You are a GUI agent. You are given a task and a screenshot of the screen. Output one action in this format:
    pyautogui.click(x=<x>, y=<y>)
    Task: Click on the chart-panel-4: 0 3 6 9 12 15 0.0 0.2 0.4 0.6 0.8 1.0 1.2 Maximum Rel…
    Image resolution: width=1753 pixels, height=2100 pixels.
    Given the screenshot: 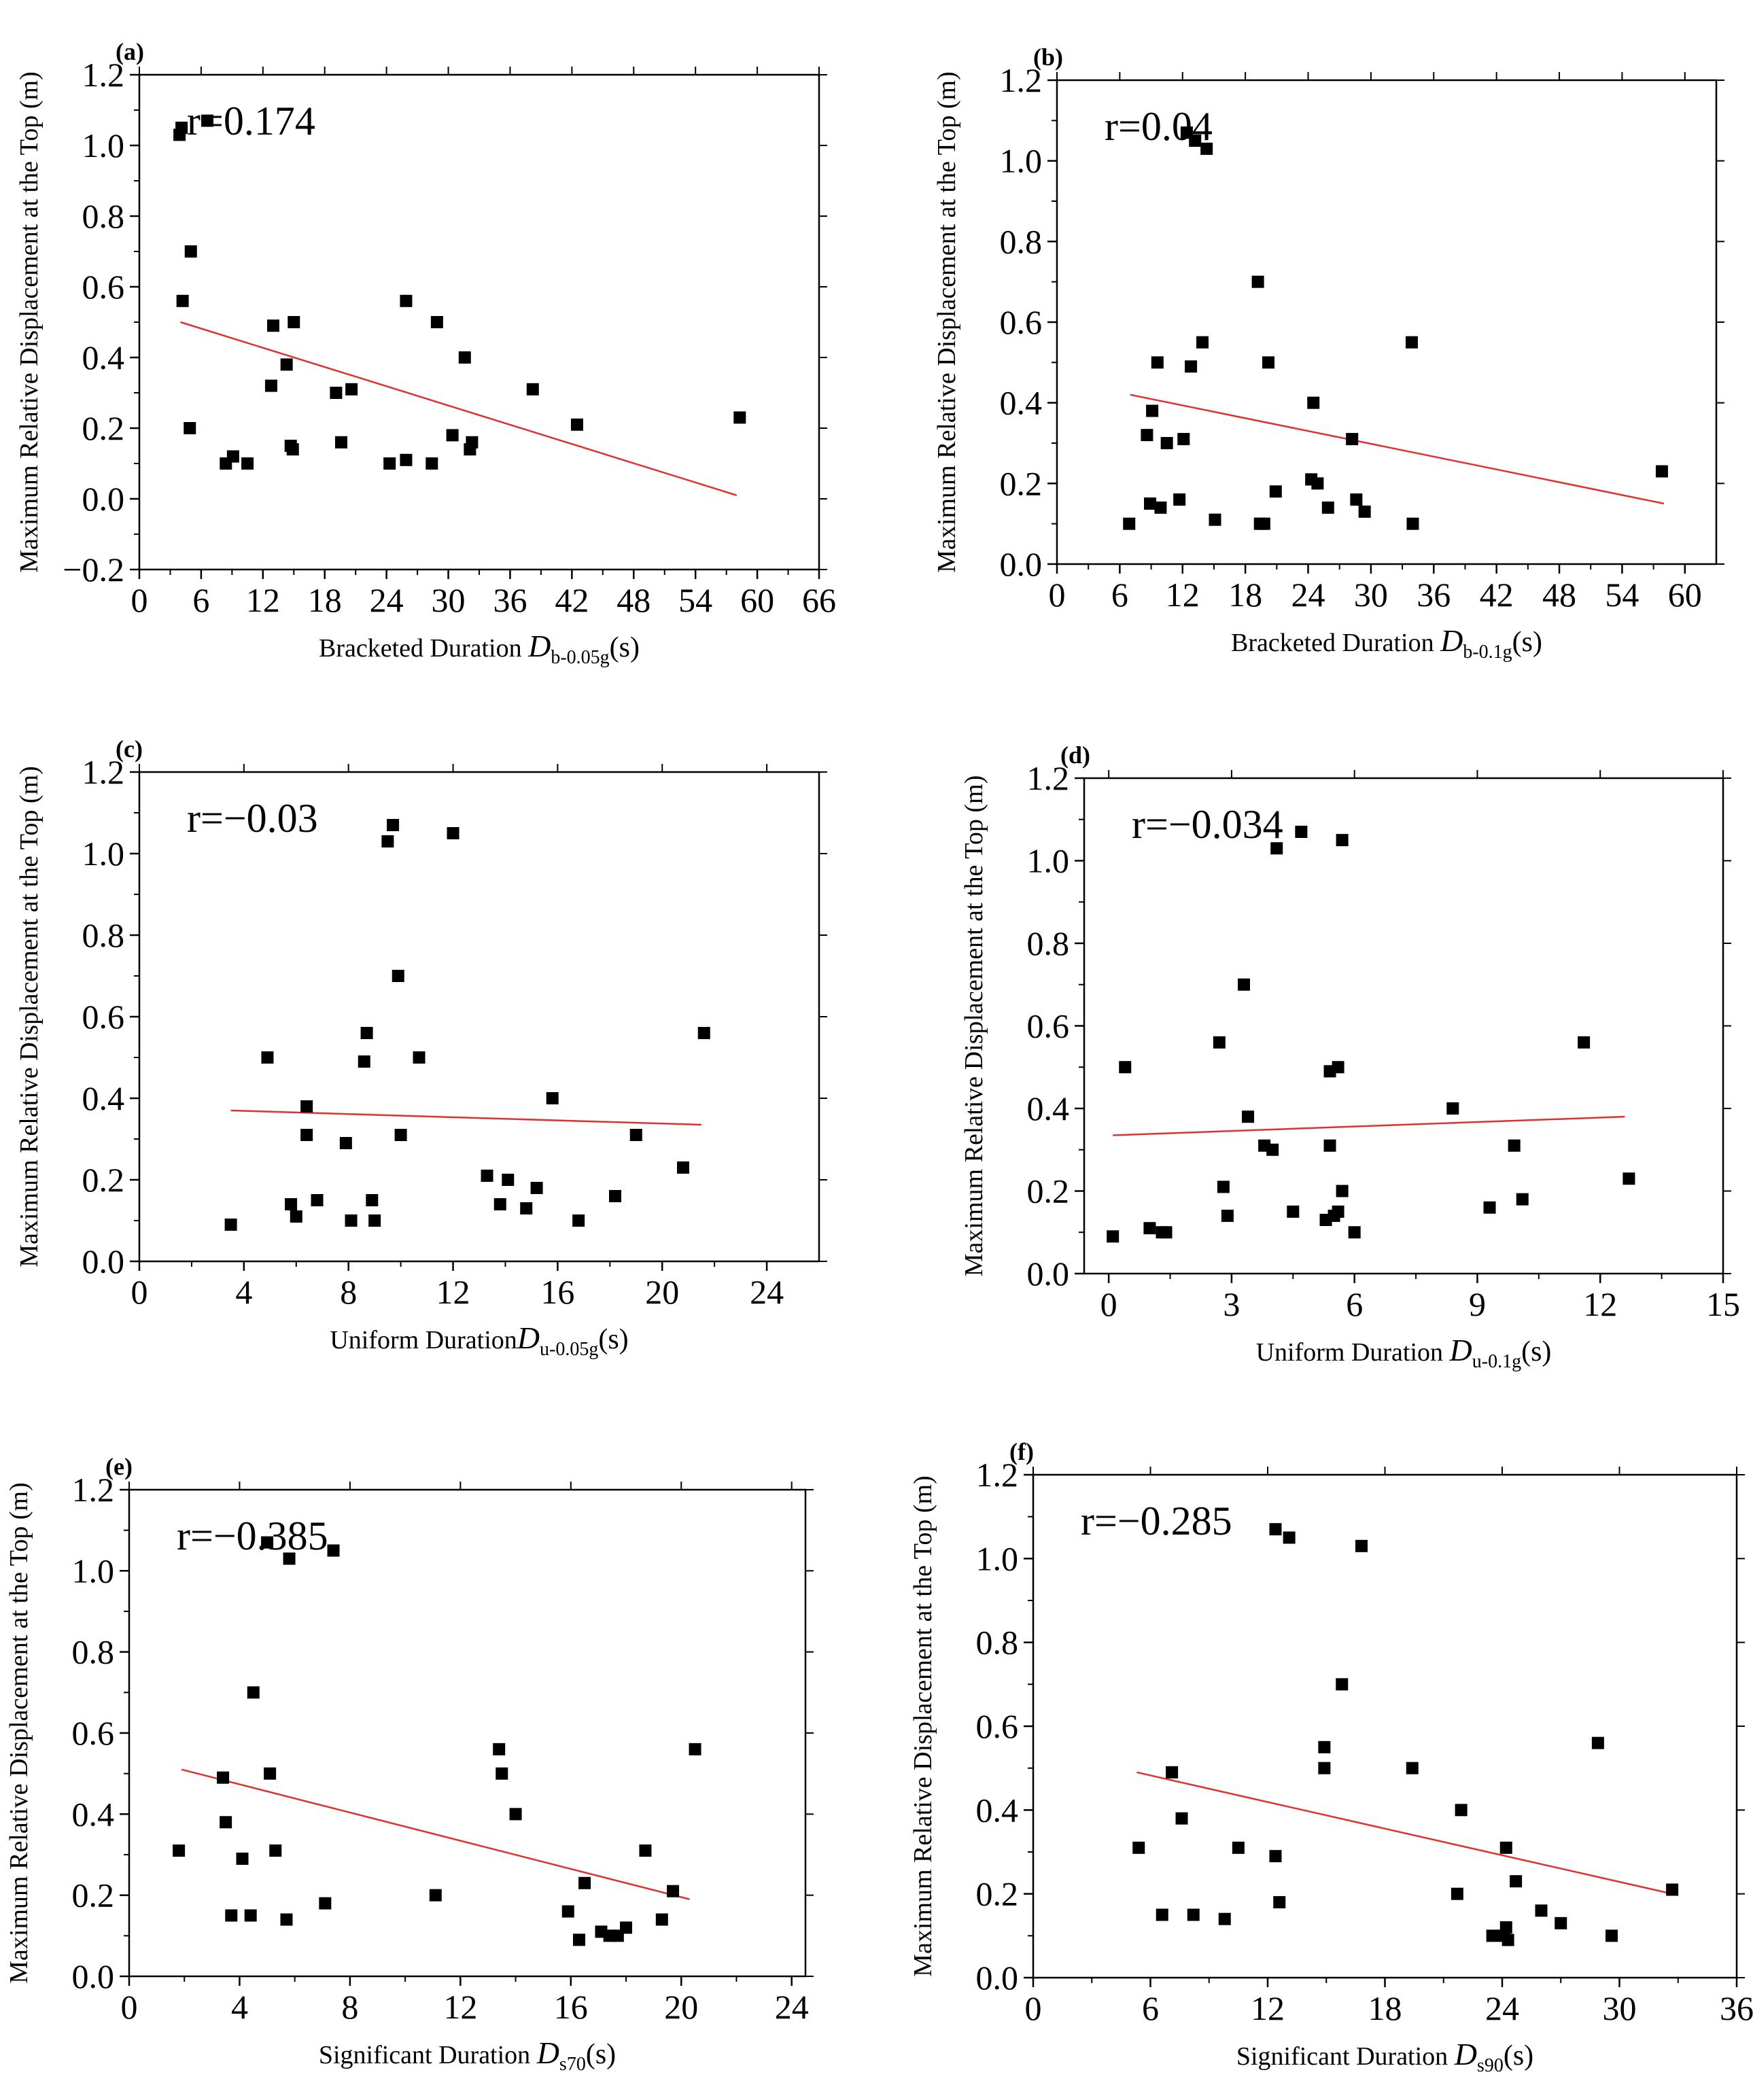 What is the action you would take?
    pyautogui.click(x=1350, y=1057)
    